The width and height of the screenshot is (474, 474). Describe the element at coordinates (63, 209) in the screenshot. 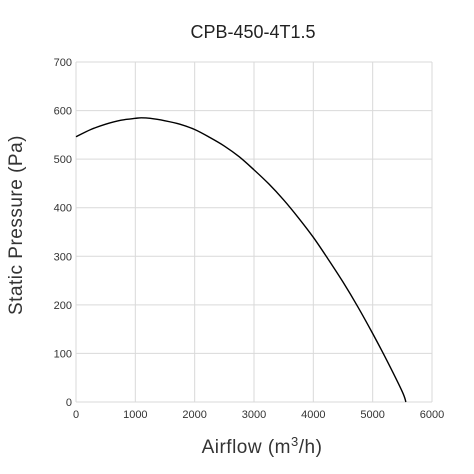

I see `y-tick-label: 400` at that location.